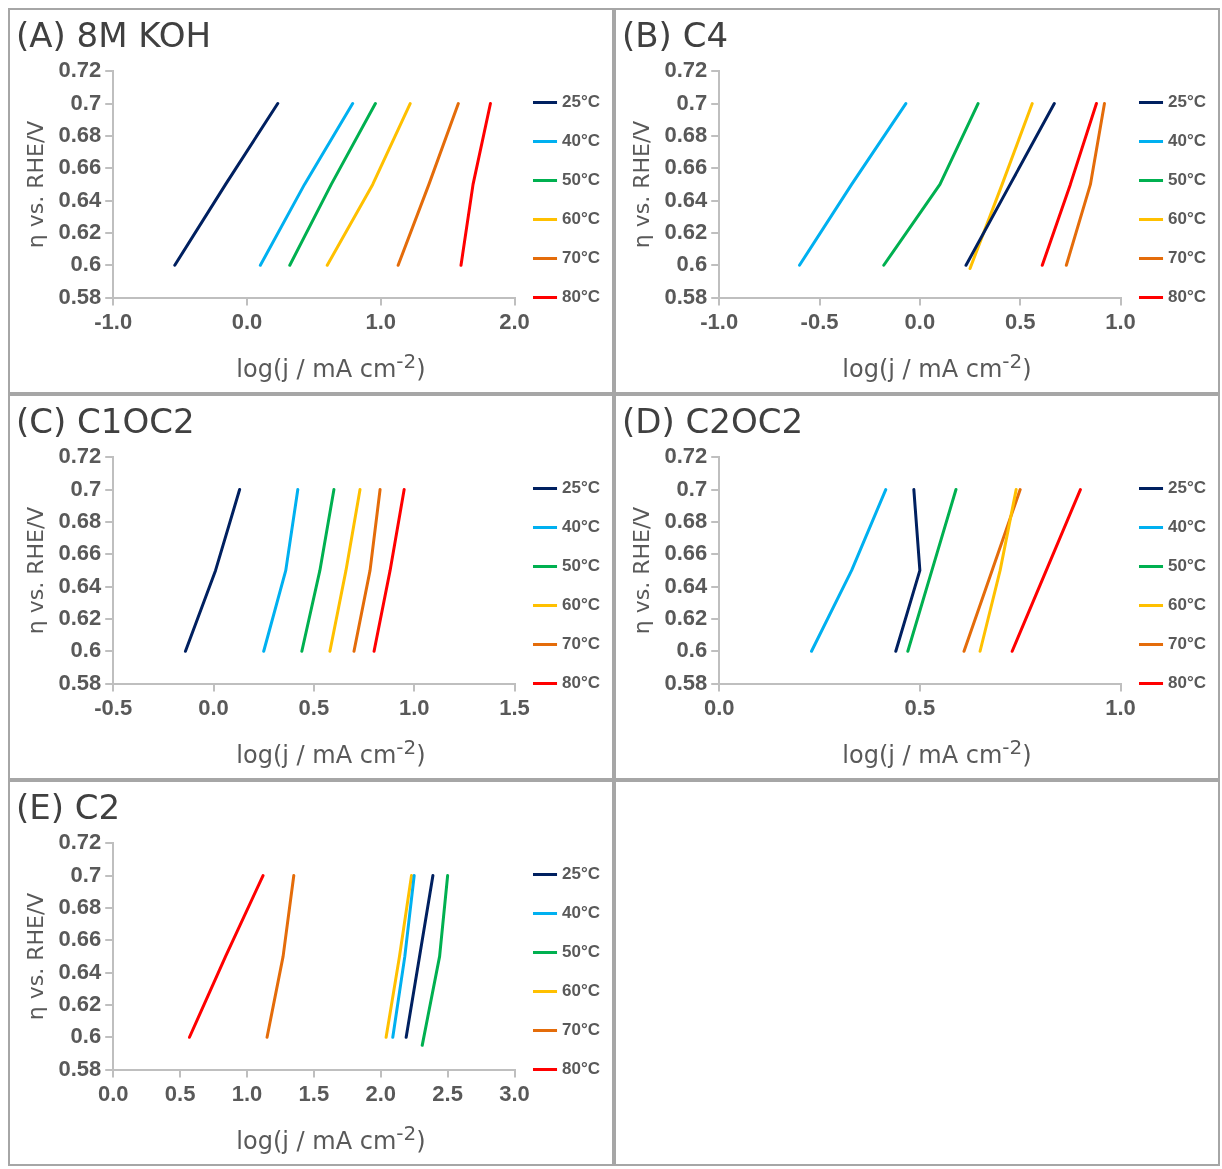  Describe the element at coordinates (447, 1093) in the screenshot. I see `x-tick-label: 2.5` at that location.